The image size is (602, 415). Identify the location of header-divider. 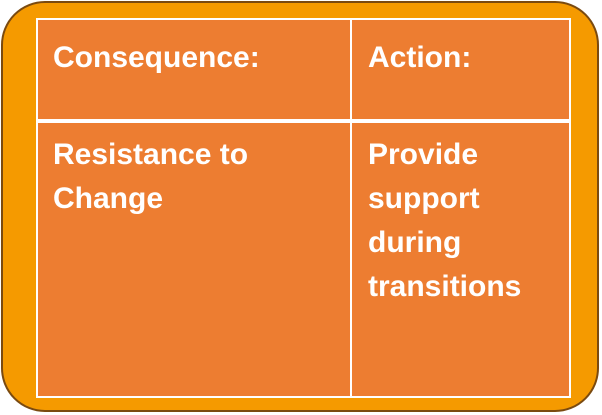
(303, 121).